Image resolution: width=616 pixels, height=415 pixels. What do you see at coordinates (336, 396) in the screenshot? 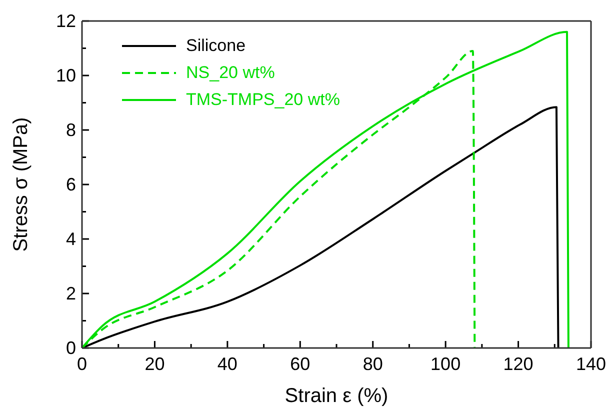
I see `x-axis-title: Strain ε (%)` at bounding box center [336, 396].